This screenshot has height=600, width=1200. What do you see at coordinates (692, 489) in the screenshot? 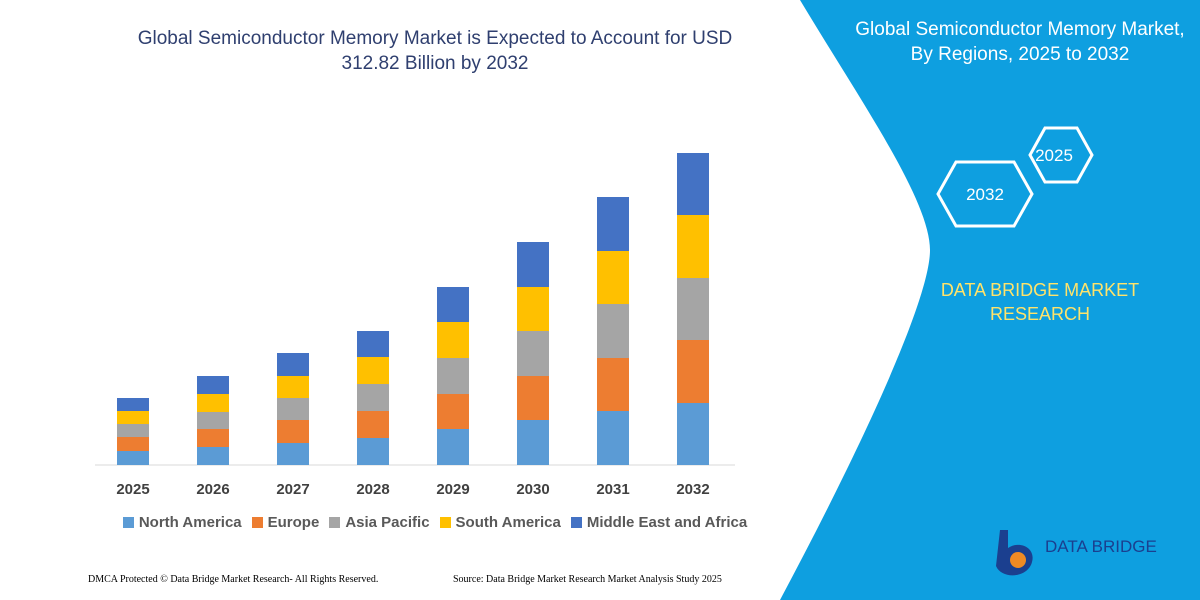
I see `x-tick-label: 2032` at bounding box center [692, 489].